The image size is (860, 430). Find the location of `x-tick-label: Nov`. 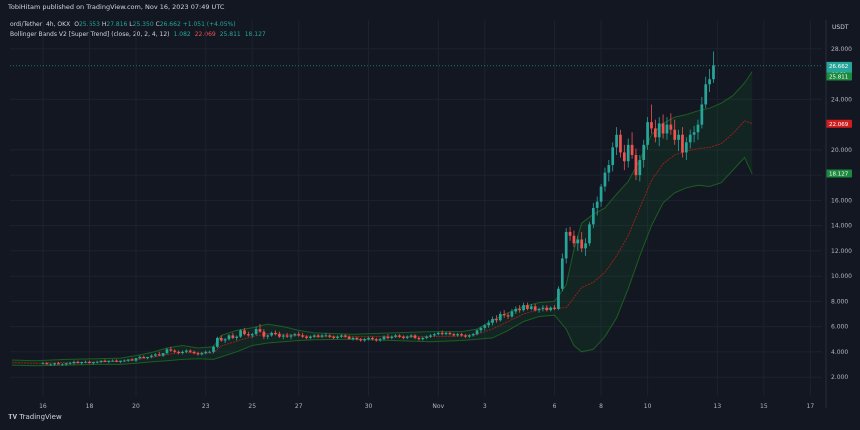

x-tick-label: Nov is located at coordinates (438, 406).